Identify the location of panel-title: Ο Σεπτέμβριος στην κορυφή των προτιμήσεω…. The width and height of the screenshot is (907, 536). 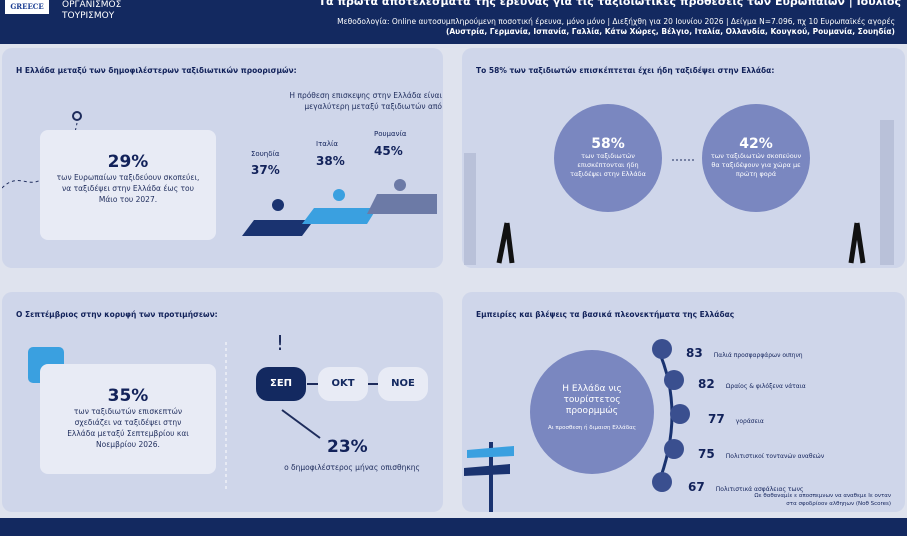
(117, 314).